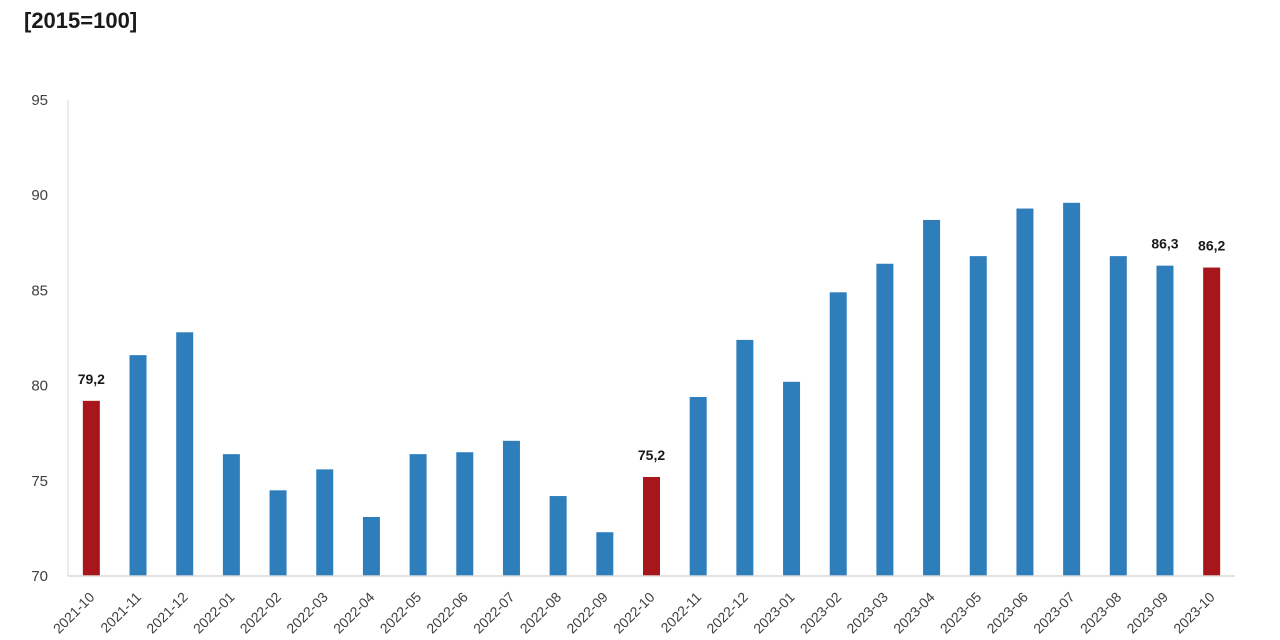 This screenshot has width=1280, height=640. What do you see at coordinates (74, 613) in the screenshot?
I see `x-tick-label: 2021-10` at bounding box center [74, 613].